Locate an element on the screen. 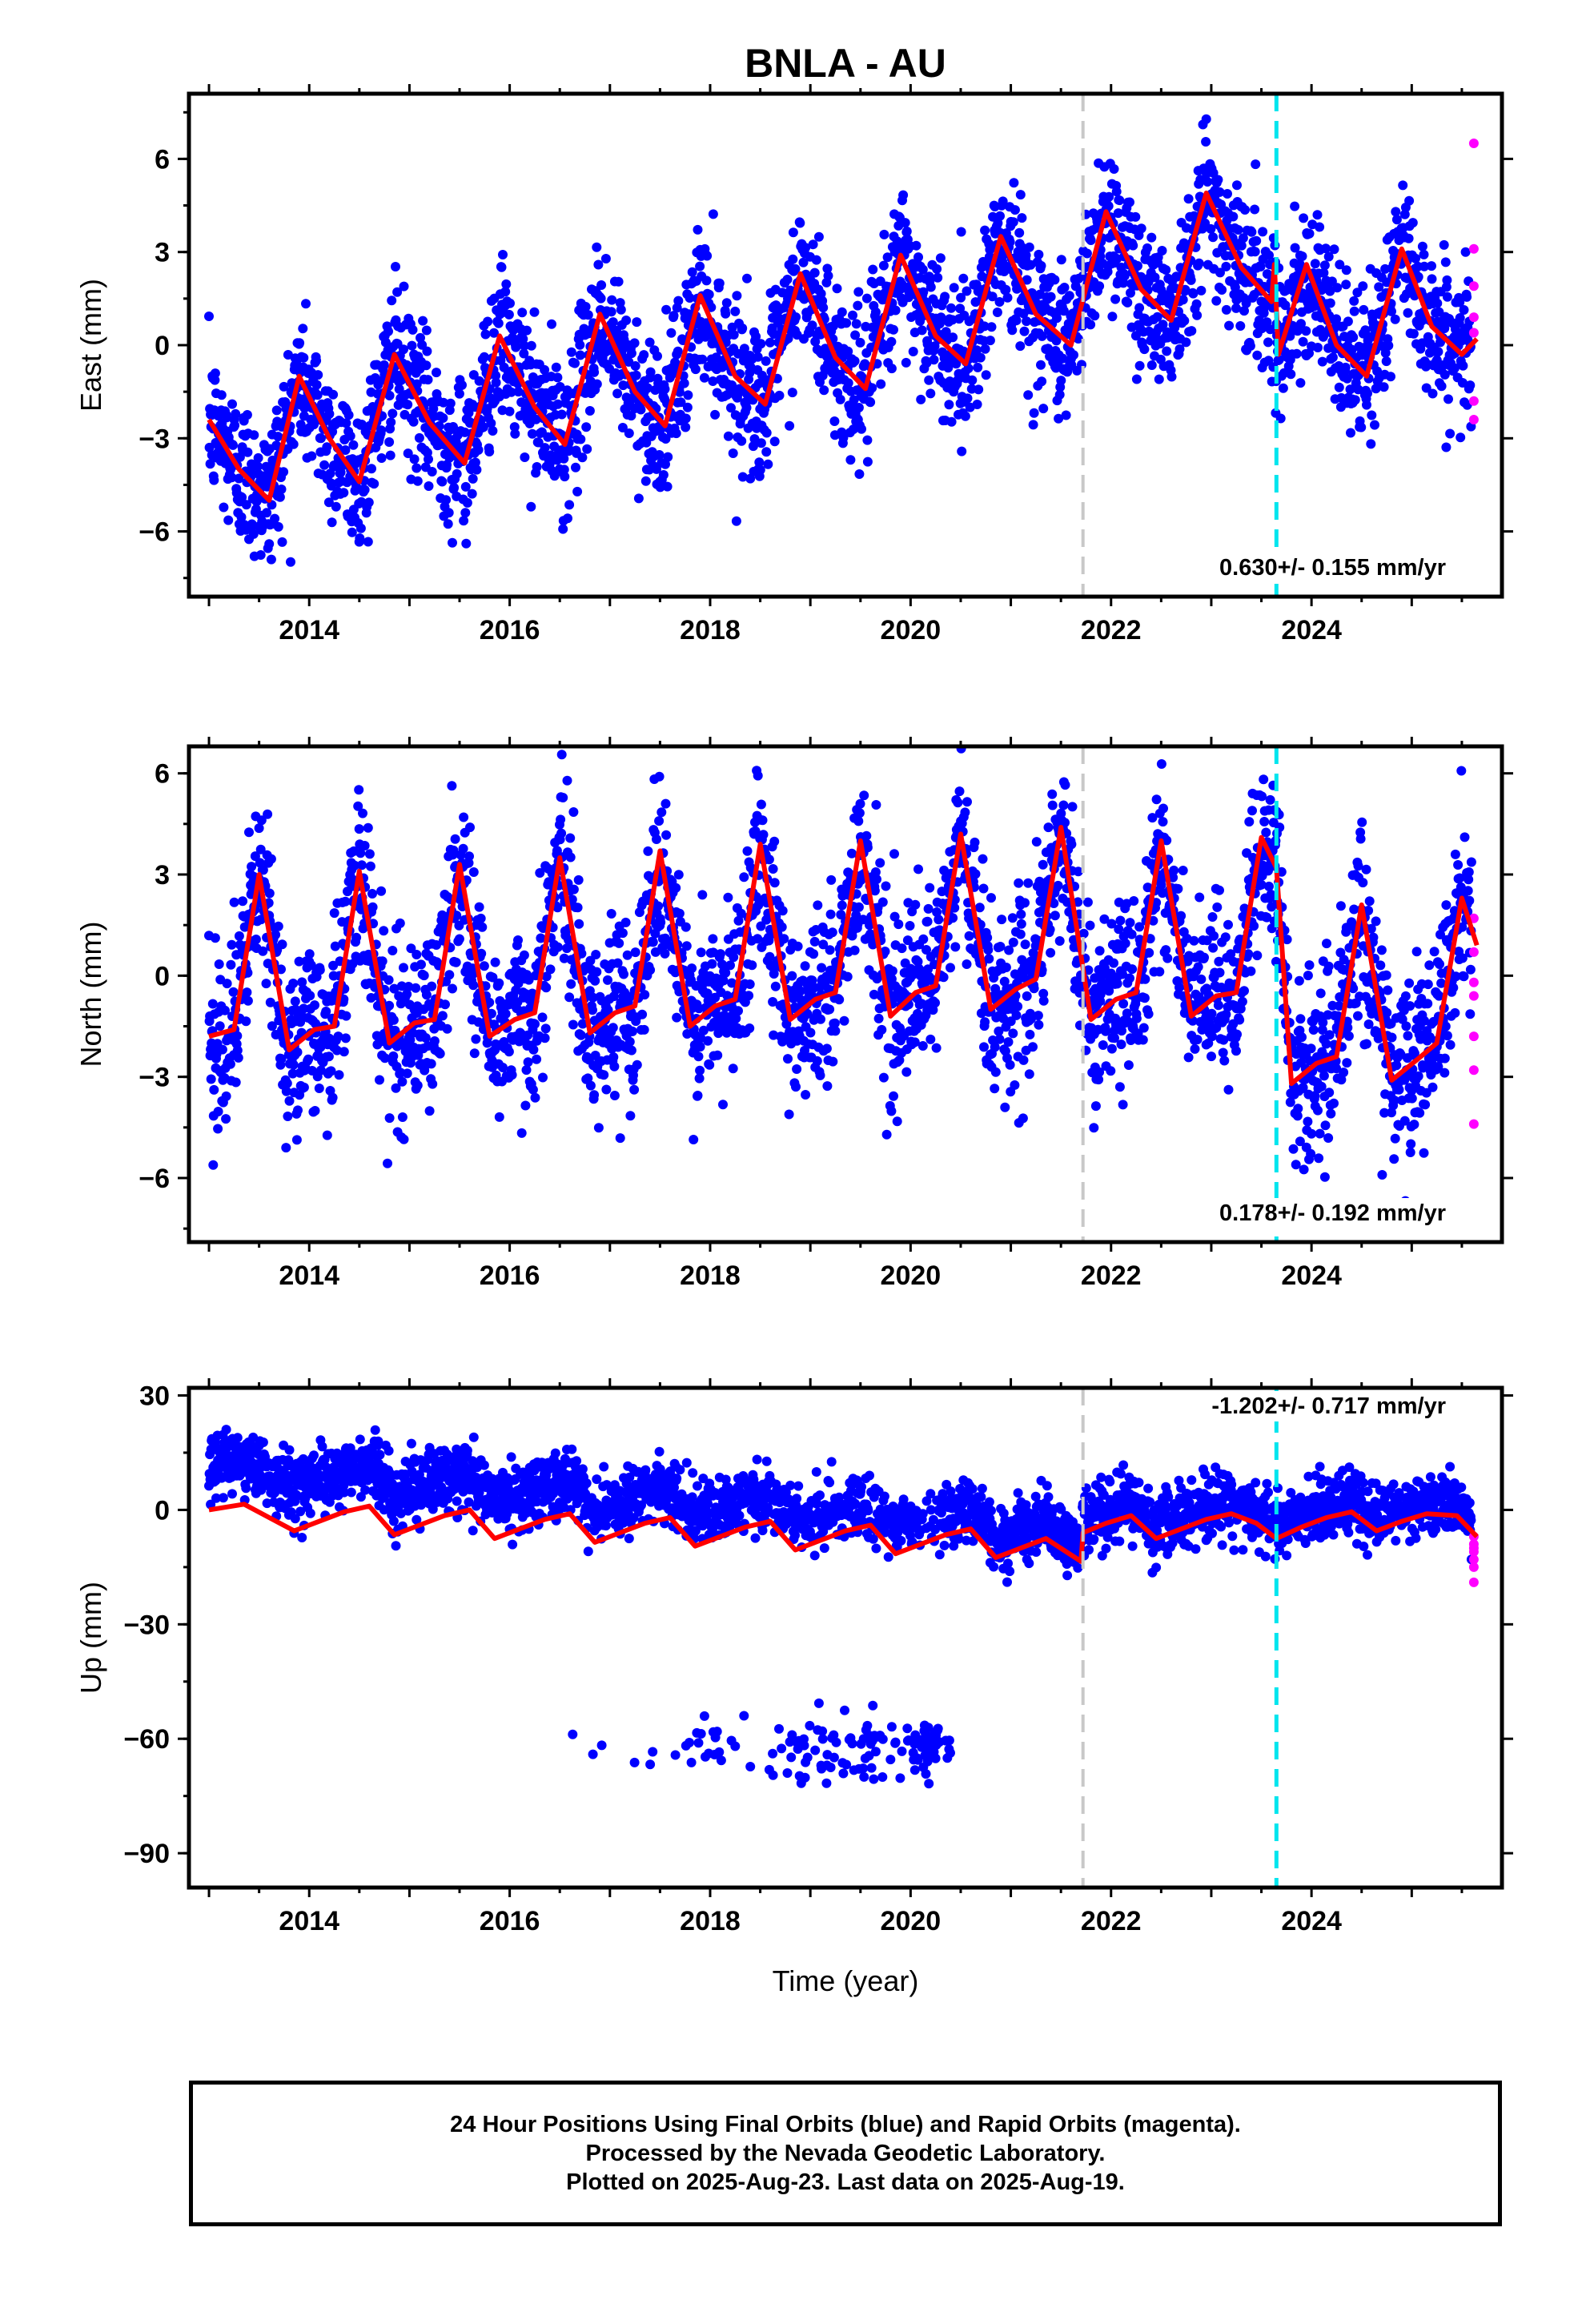 The image size is (1582, 2324). east-rapid-orbit-point is located at coordinates (1473, 317).